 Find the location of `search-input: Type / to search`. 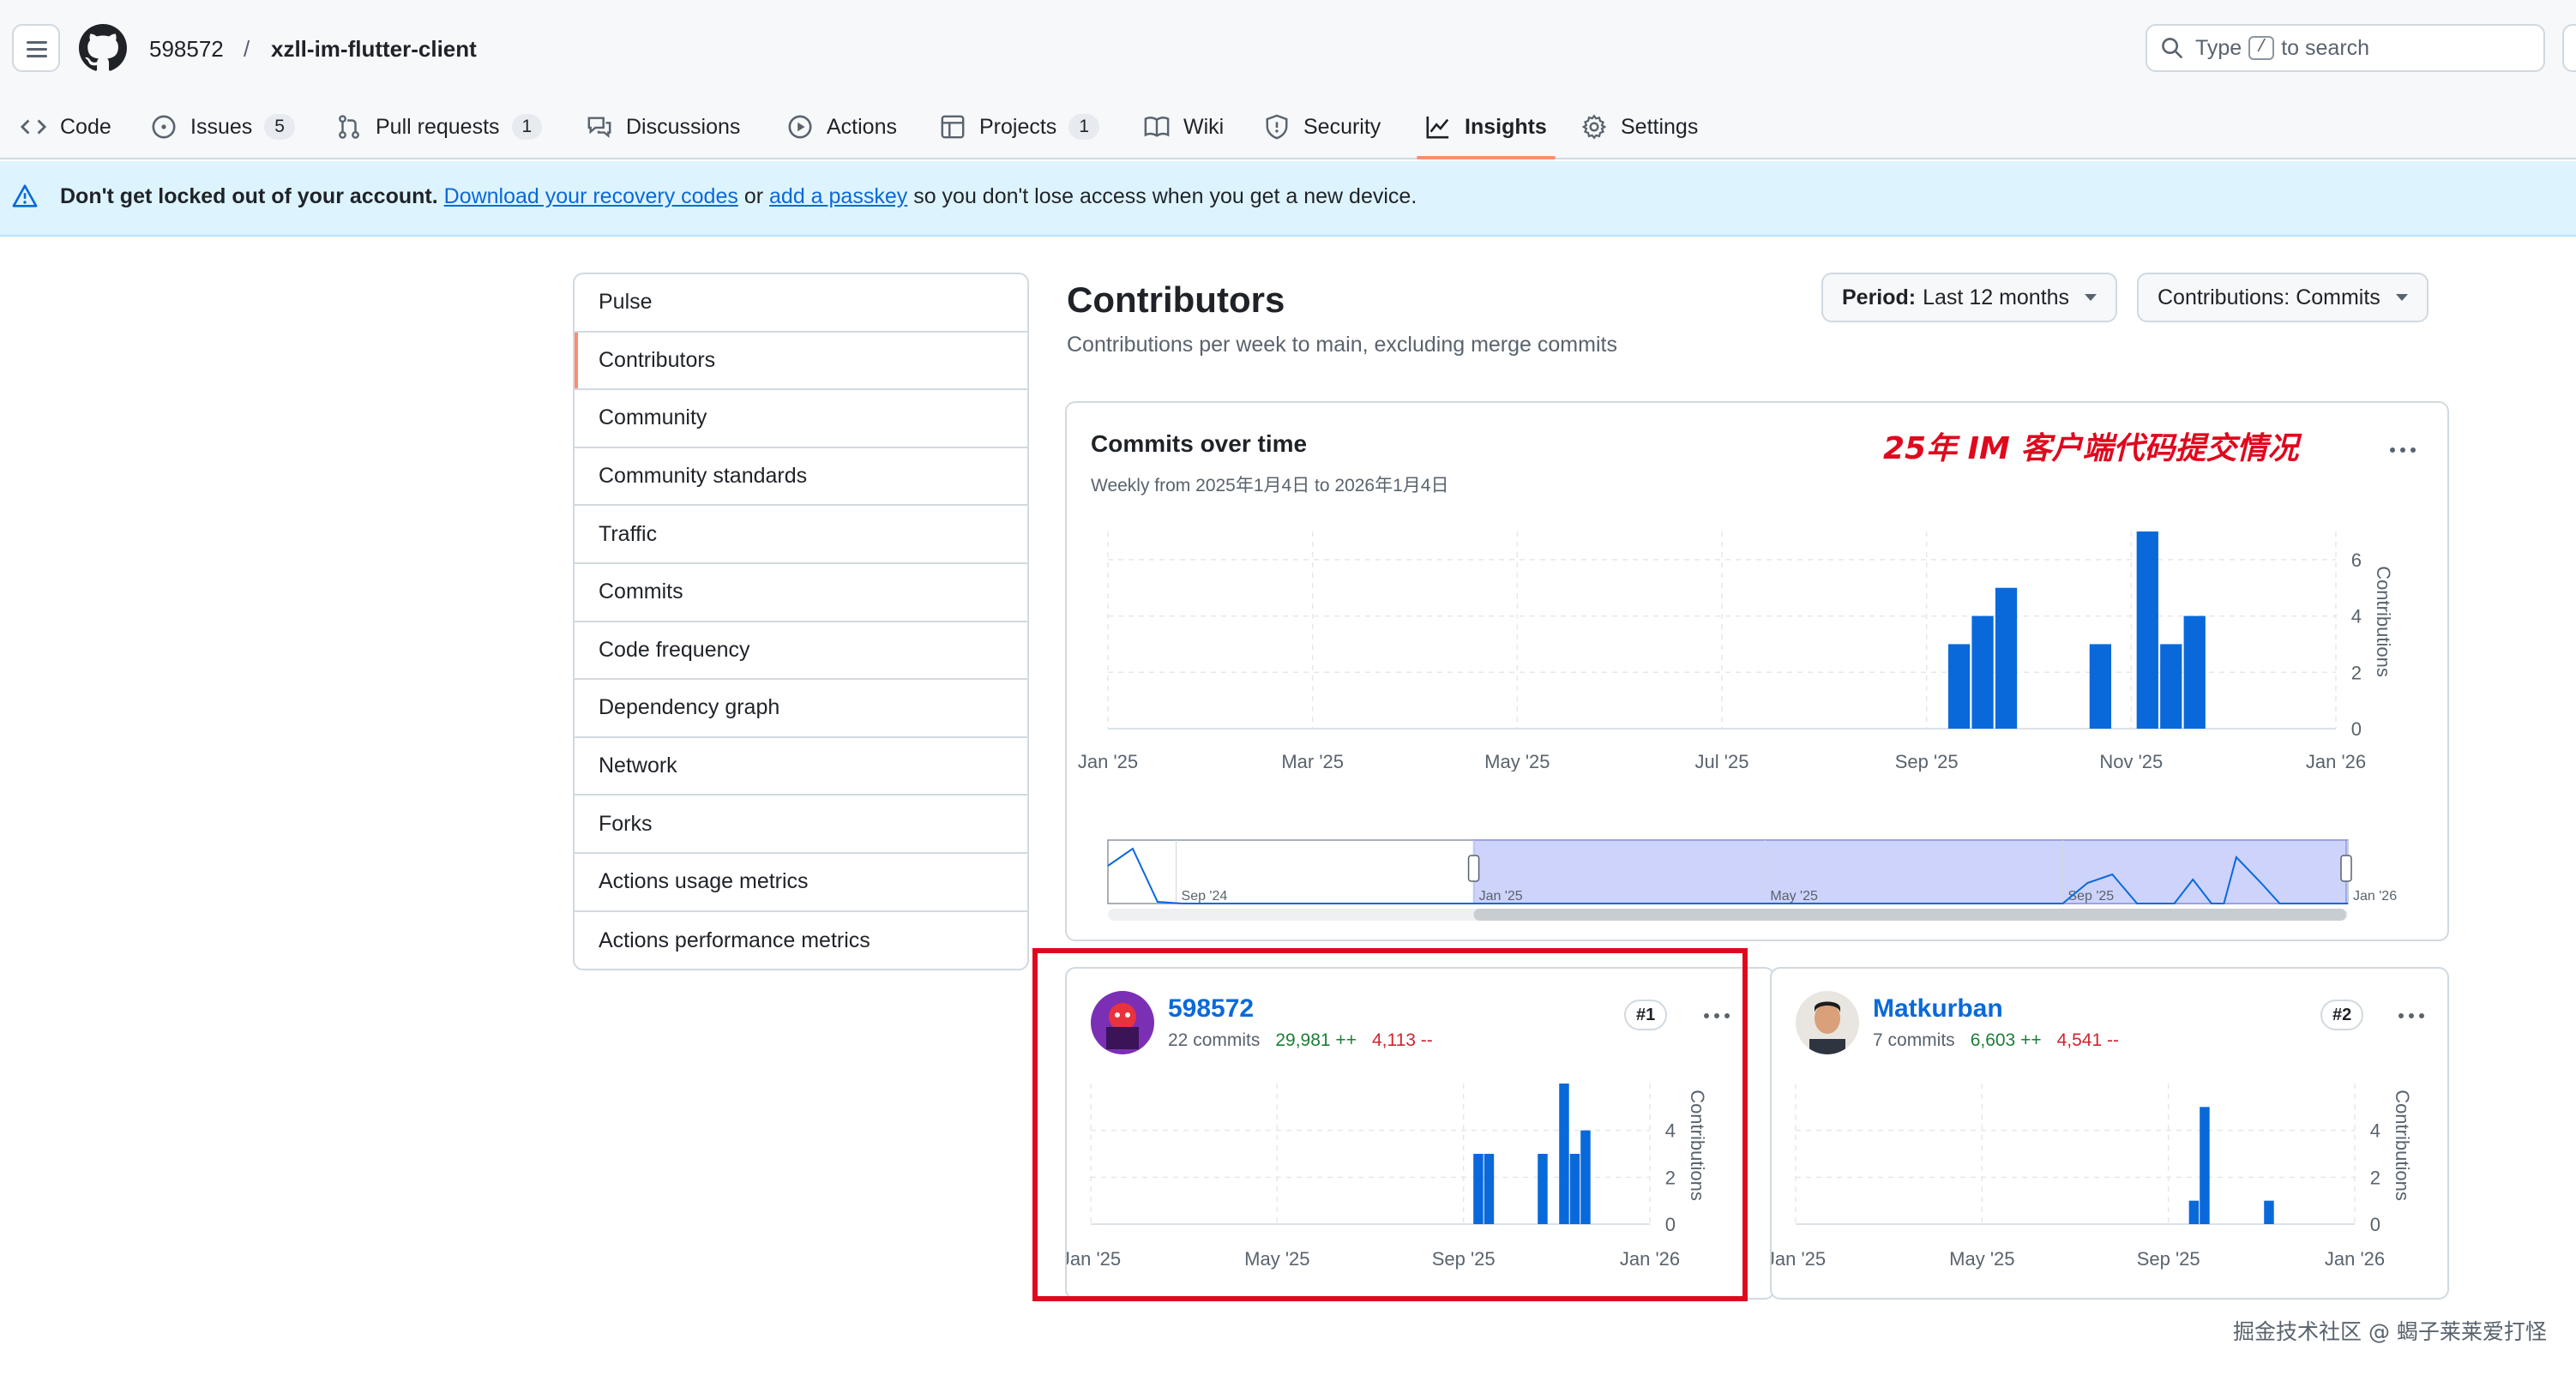

search-input: Type / to search is located at coordinates (2345, 48).